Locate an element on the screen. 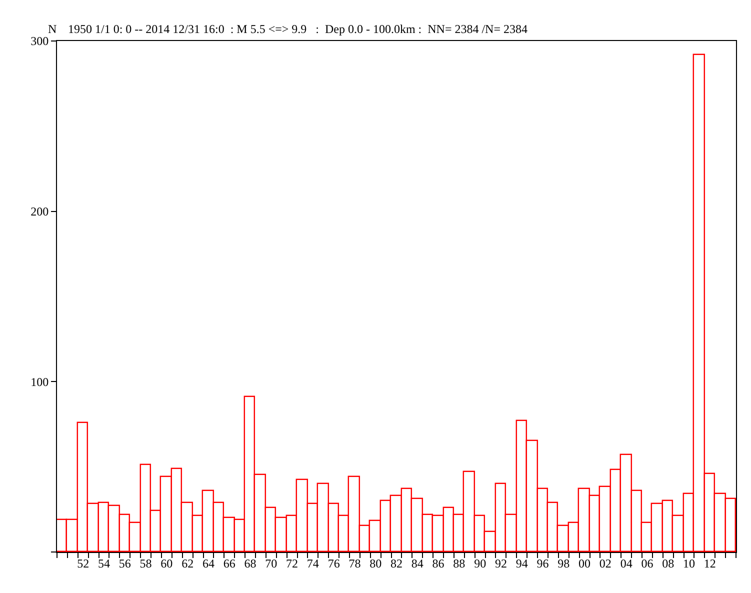  x-tick-label: 72 is located at coordinates (292, 563).